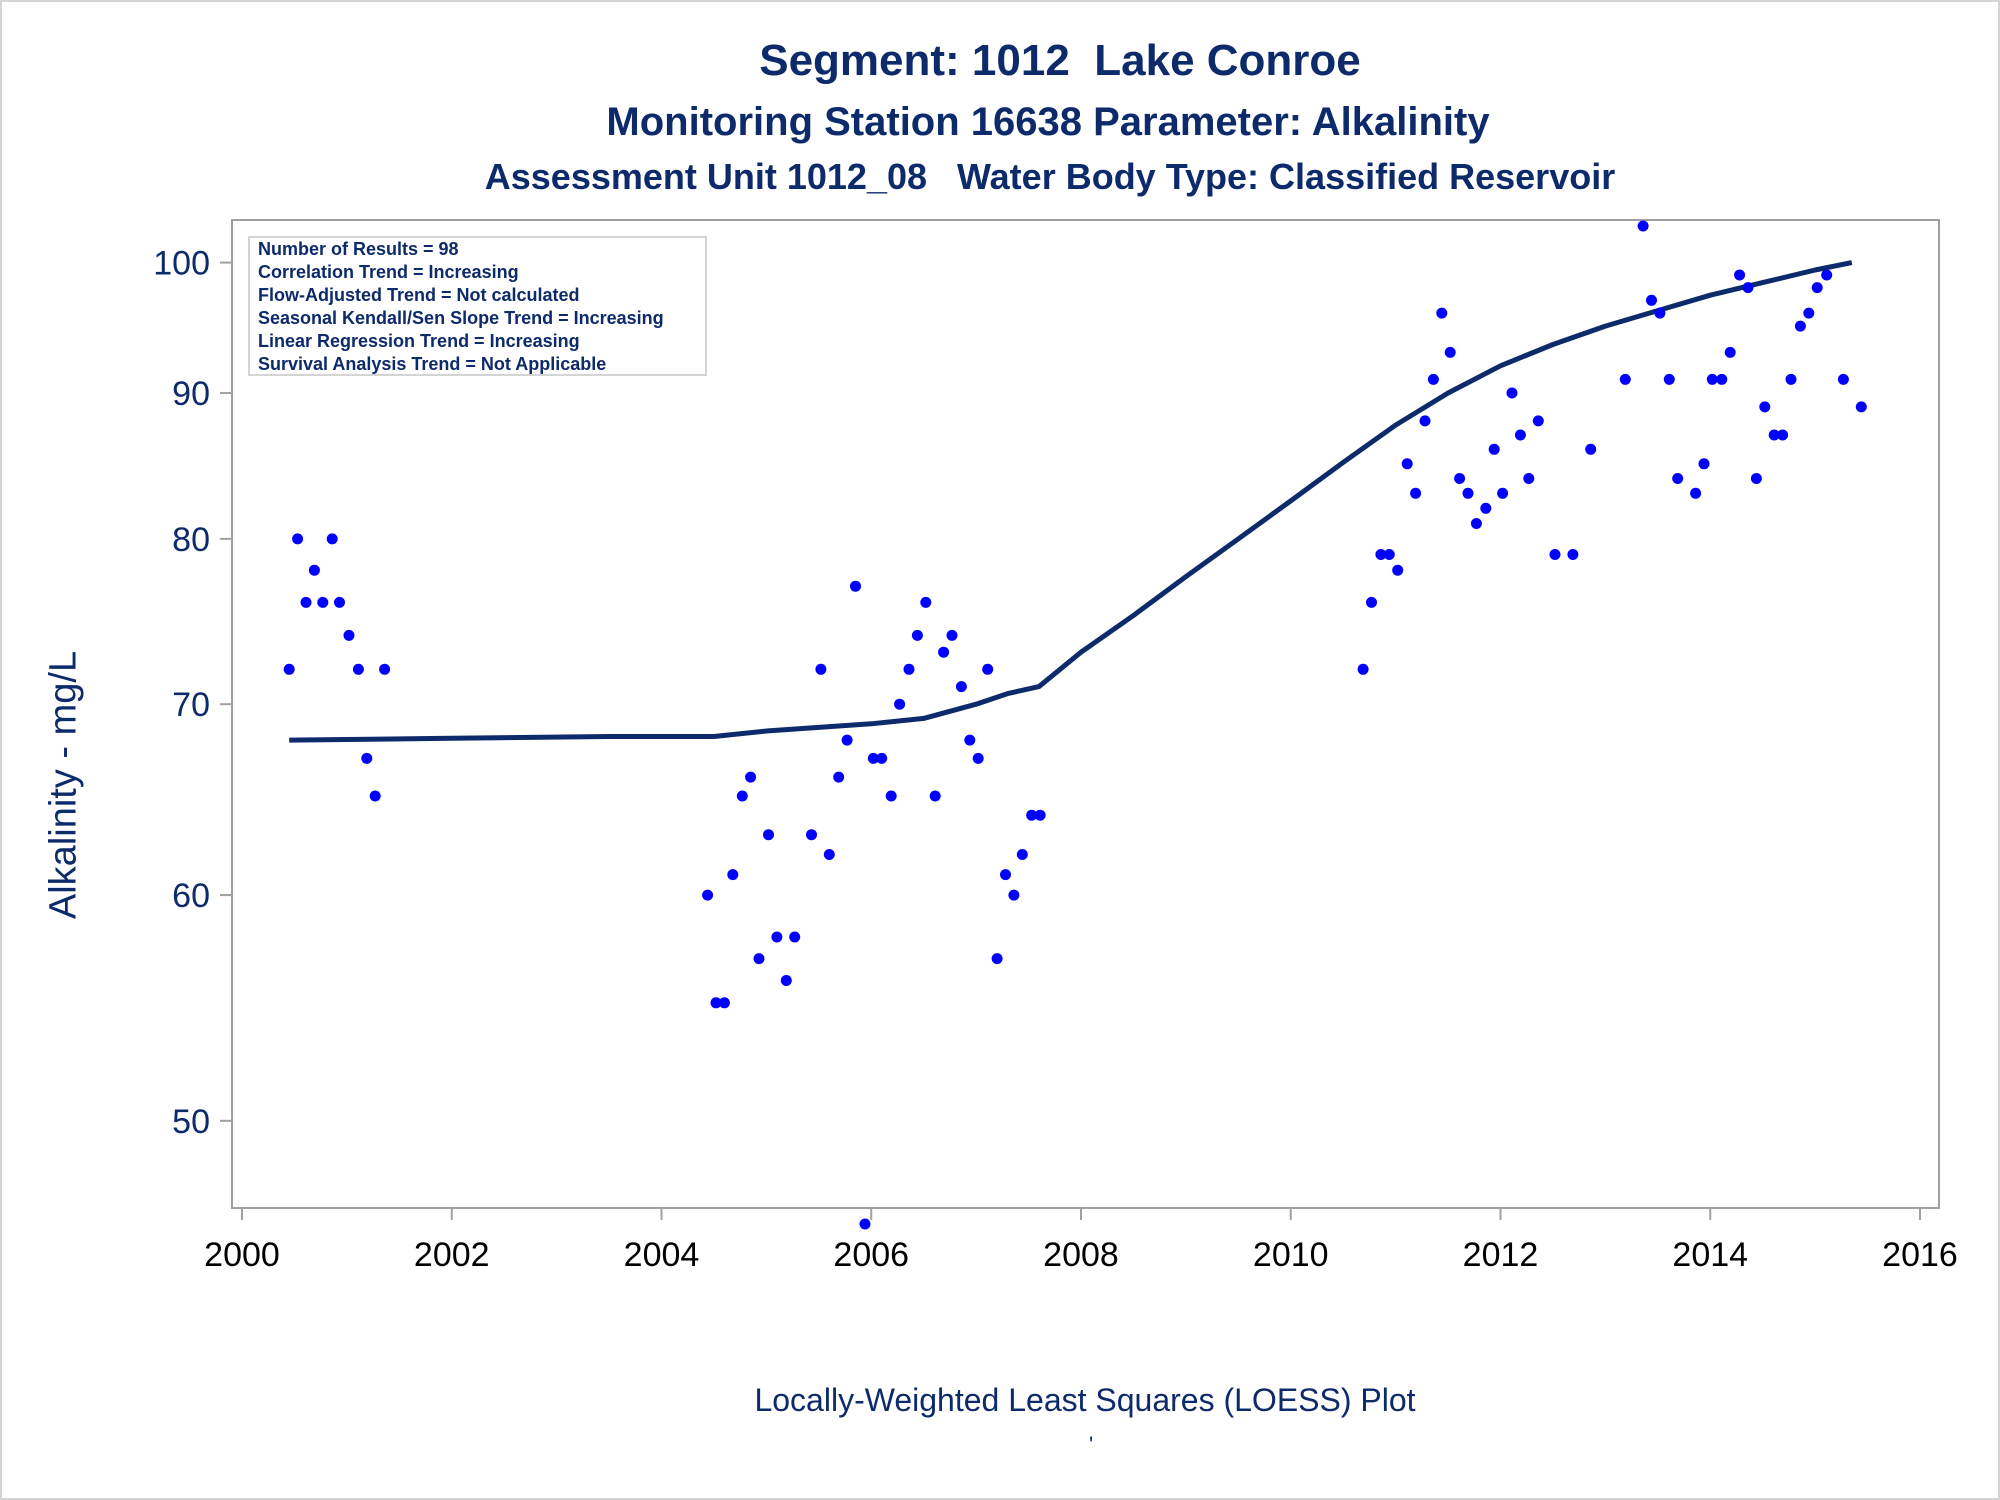  Describe the element at coordinates (419, 341) in the screenshot. I see `stats-line: Linear Regression Trend = Increasing` at that location.